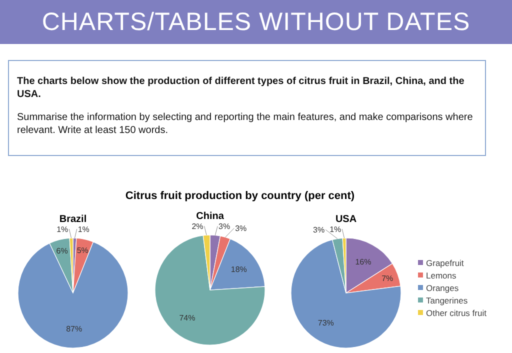 The width and height of the screenshot is (512, 353). What do you see at coordinates (388, 279) in the screenshot?
I see `data-label: 7%` at bounding box center [388, 279].